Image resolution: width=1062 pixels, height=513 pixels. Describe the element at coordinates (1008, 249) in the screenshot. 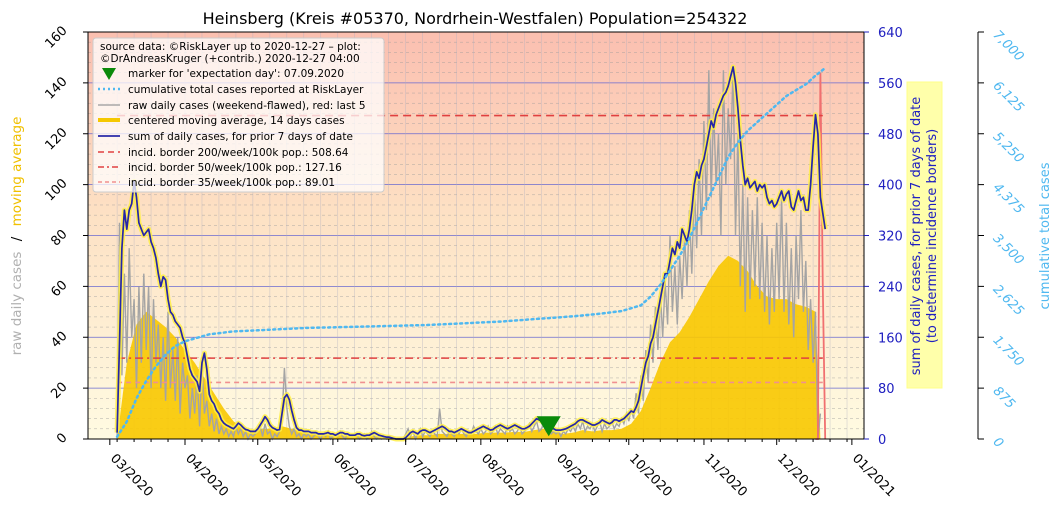

I see `cumulative-axis-tick-label: 3,500` at that location.